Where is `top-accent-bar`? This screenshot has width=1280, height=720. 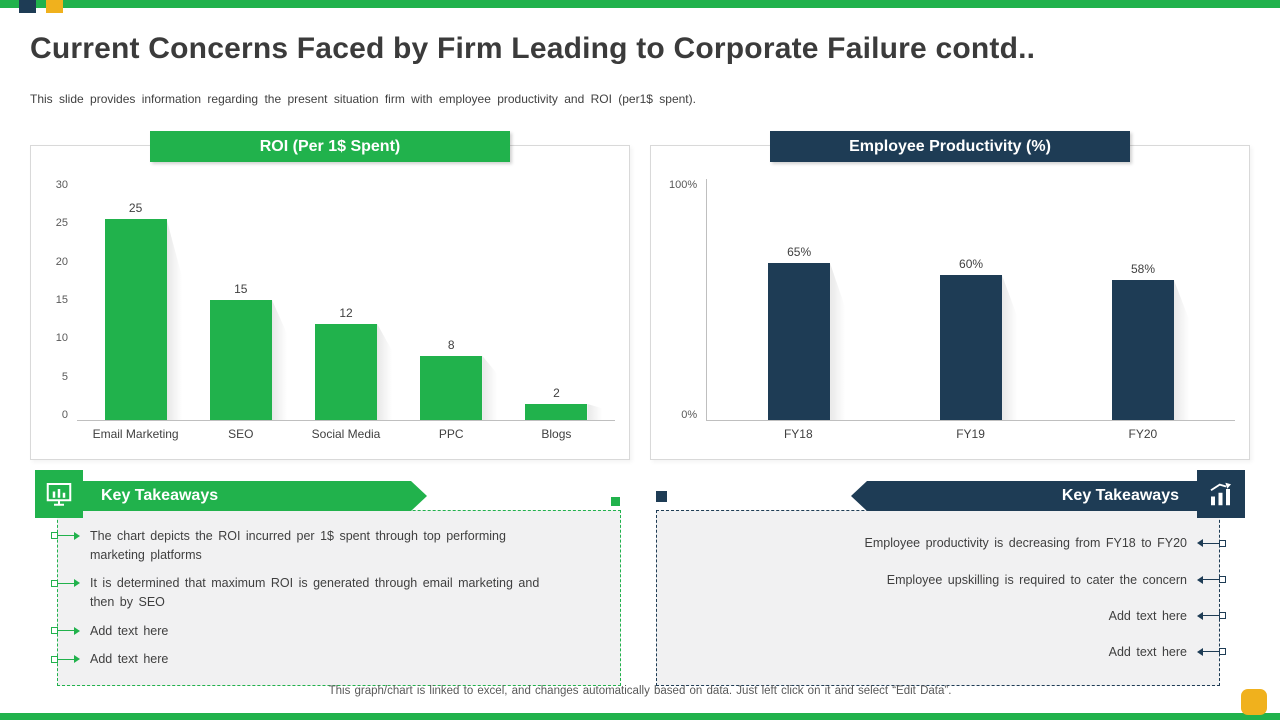
top-accent-bar is located at coordinates (640, 4).